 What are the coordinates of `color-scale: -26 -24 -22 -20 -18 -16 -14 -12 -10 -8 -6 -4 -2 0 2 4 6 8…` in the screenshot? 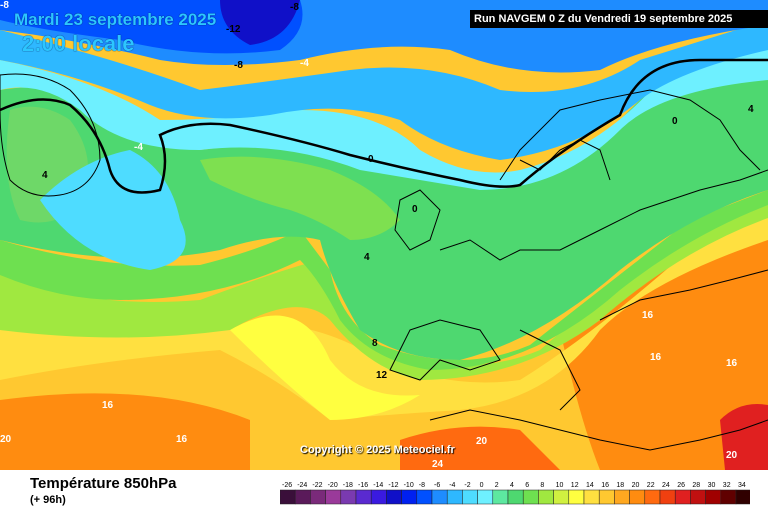 It's located at (515, 493).